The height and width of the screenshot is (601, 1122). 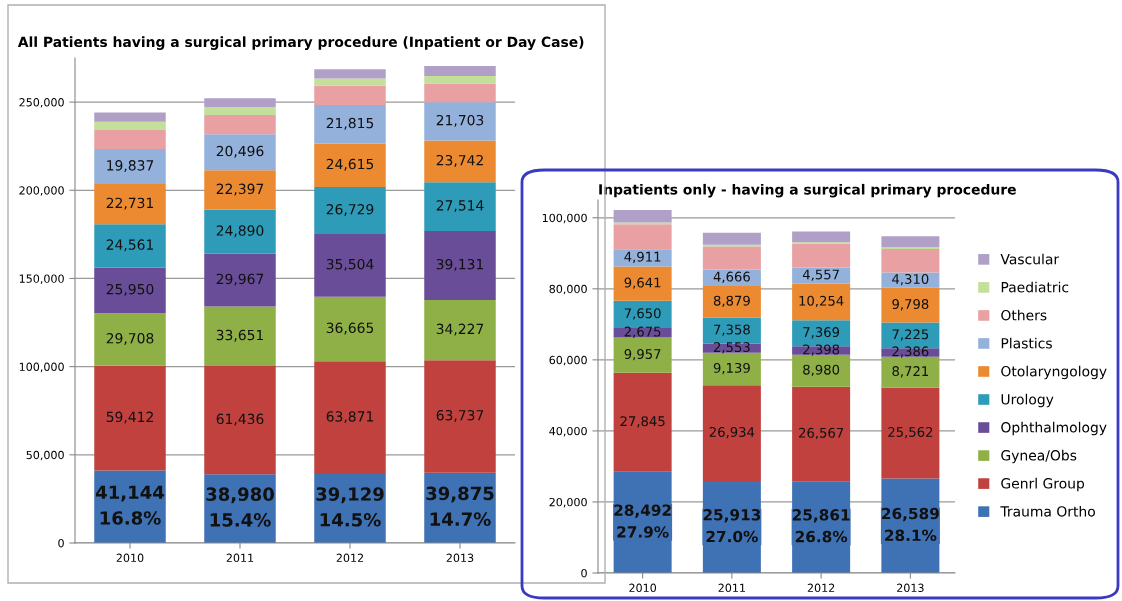 I want to click on data-label: 9,798, so click(x=910, y=305).